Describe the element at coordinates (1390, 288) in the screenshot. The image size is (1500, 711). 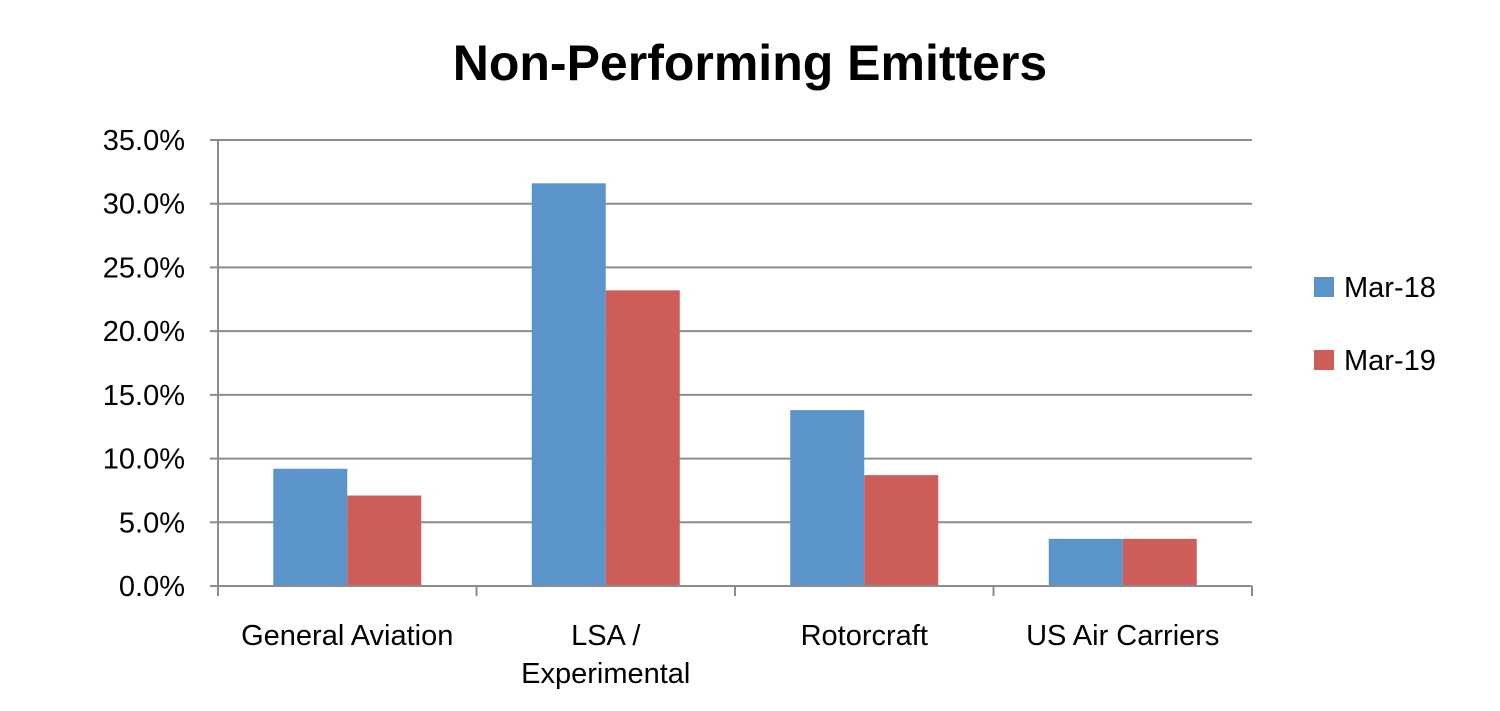
I see `legend-label: Mar-18` at that location.